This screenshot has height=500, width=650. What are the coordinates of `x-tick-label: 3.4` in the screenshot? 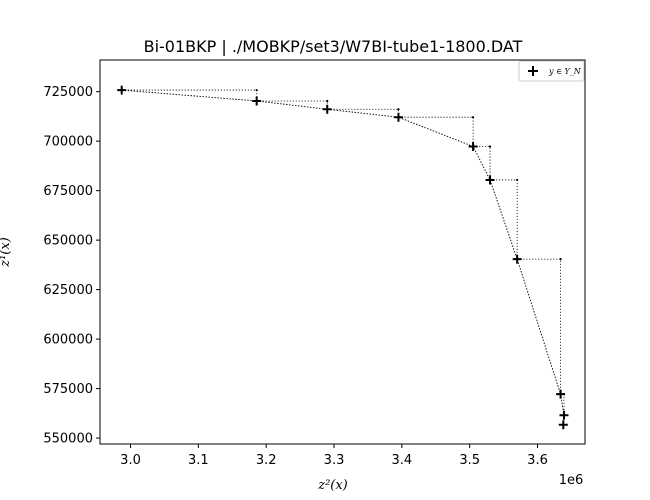 It's located at (402, 460).